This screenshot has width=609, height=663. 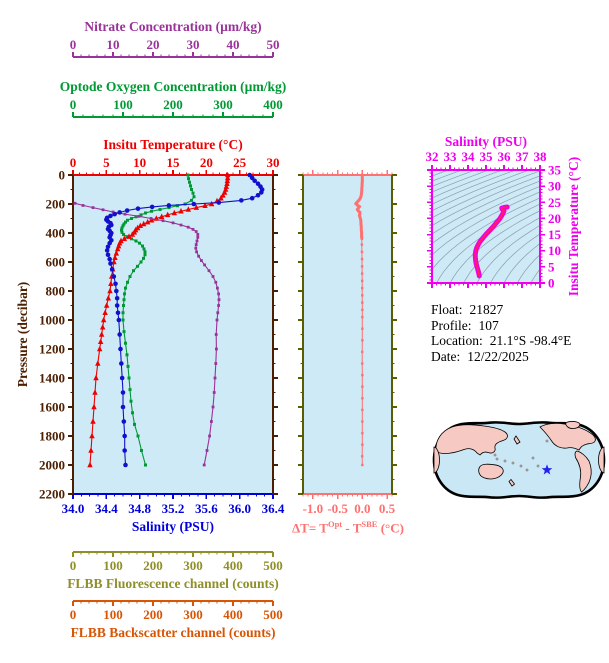 What do you see at coordinates (432, 156) in the screenshot?
I see `svg-text: 32` at bounding box center [432, 156].